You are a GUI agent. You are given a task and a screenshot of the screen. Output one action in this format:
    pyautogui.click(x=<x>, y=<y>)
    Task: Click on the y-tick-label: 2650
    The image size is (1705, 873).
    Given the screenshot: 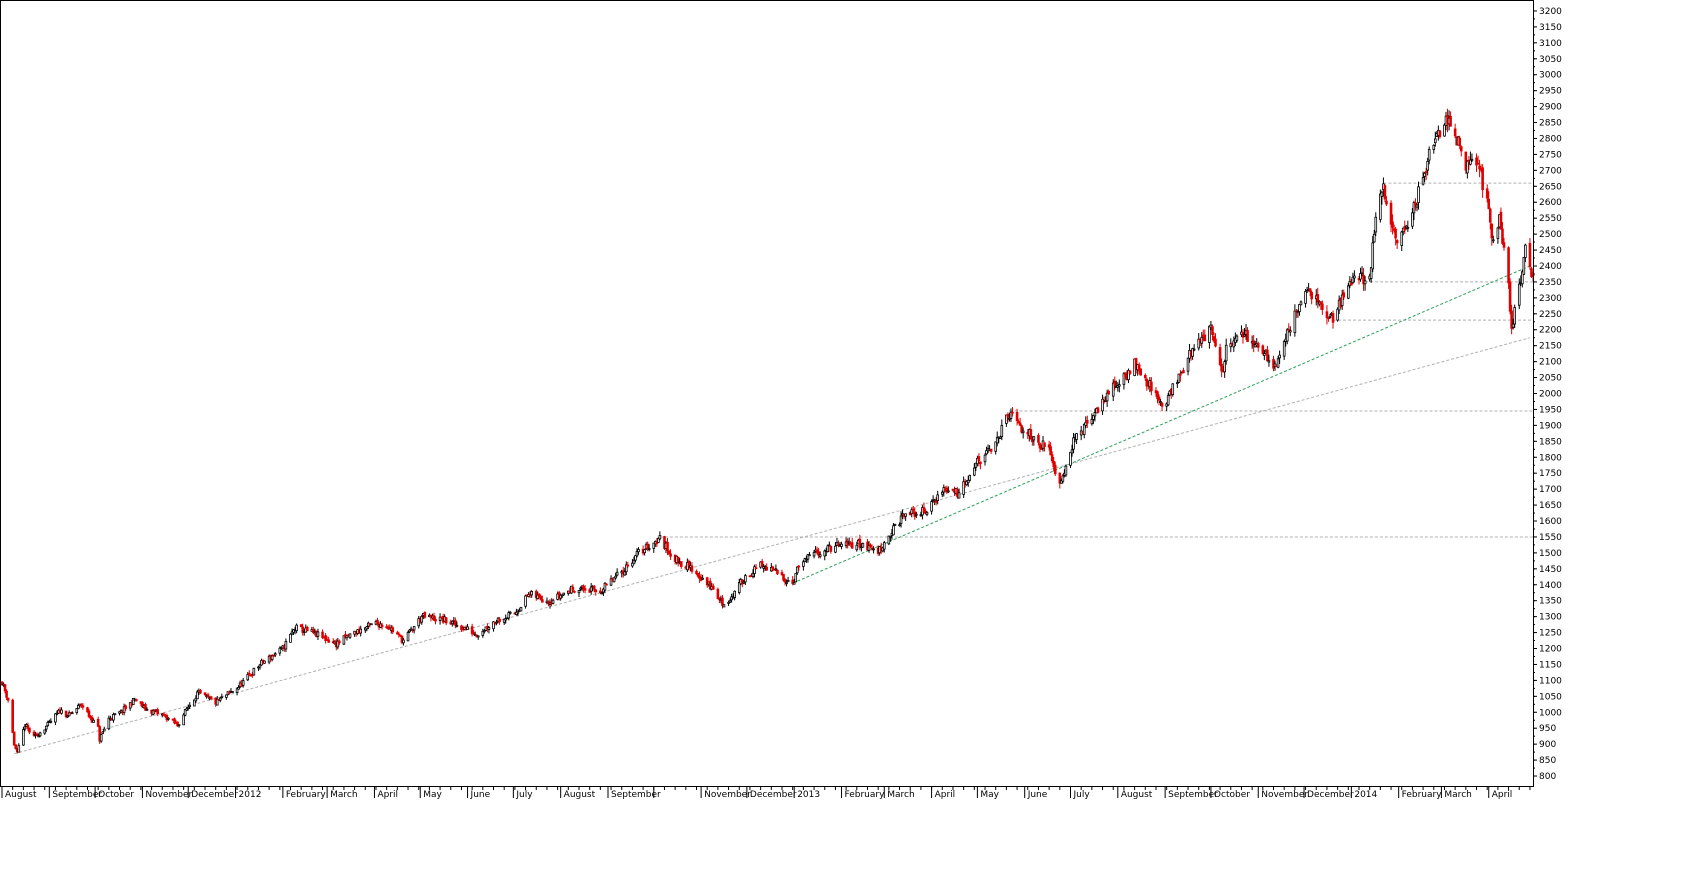 What is the action you would take?
    pyautogui.click(x=1550, y=187)
    